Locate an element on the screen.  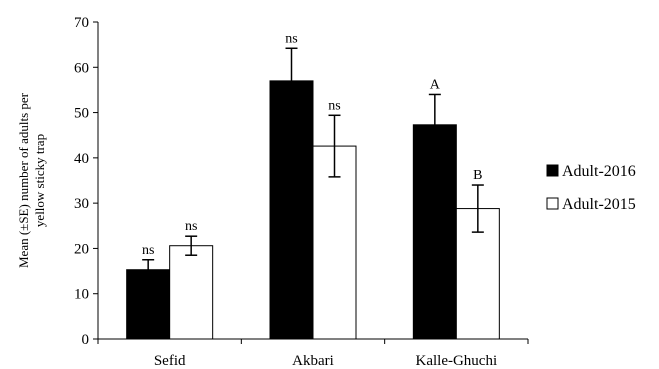
y-axis-label-line: Mean (±SE) number of adults per is located at coordinates (23, 180).